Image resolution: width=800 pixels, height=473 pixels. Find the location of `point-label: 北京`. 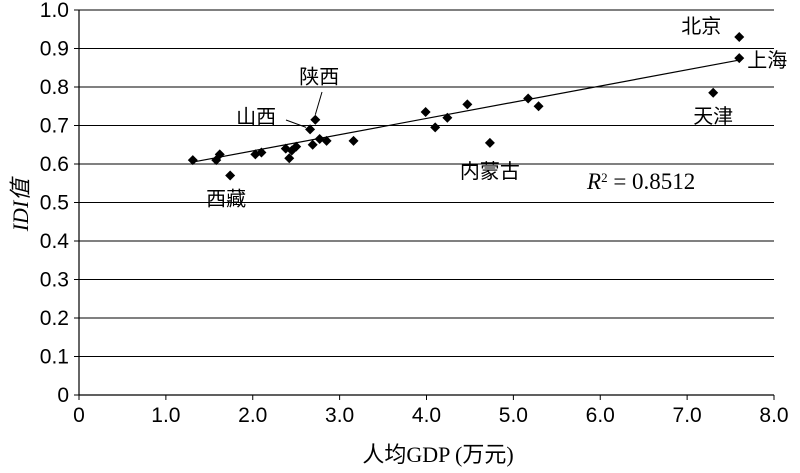

point-label: 北京 is located at coordinates (701, 26).